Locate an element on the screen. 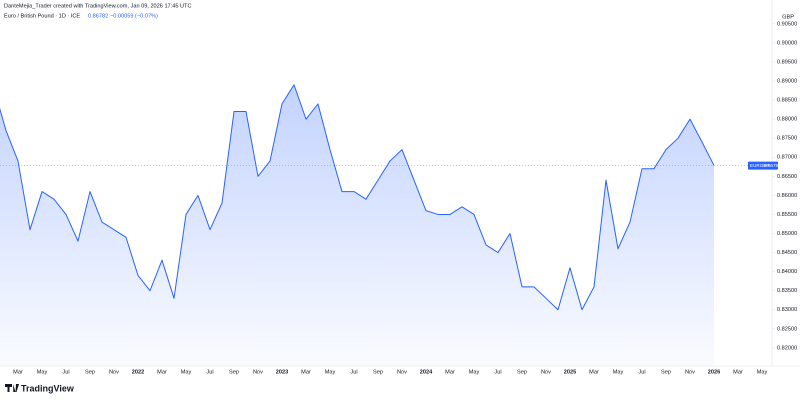  price-tag-value: 0.86782 is located at coordinates (772, 165).